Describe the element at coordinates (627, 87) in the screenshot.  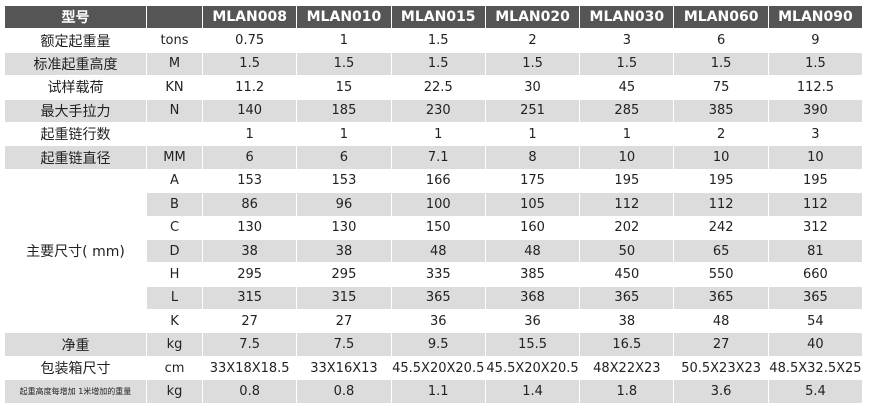
I see `value: 45` at that location.